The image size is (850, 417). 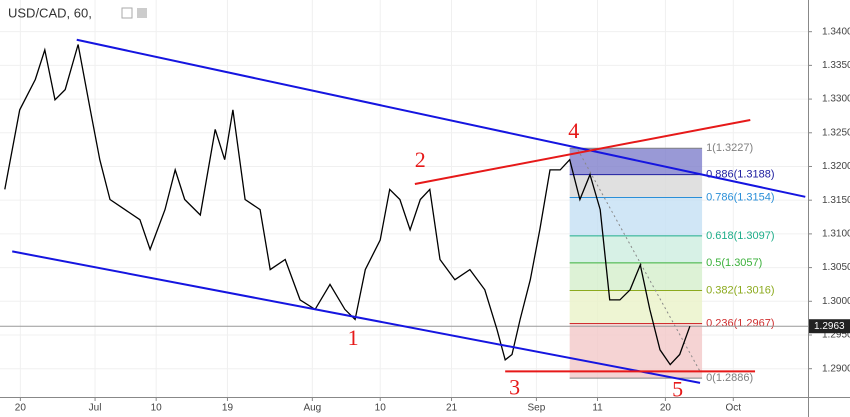 I want to click on fib-label: 0.236(1.2967), so click(x=740, y=323).